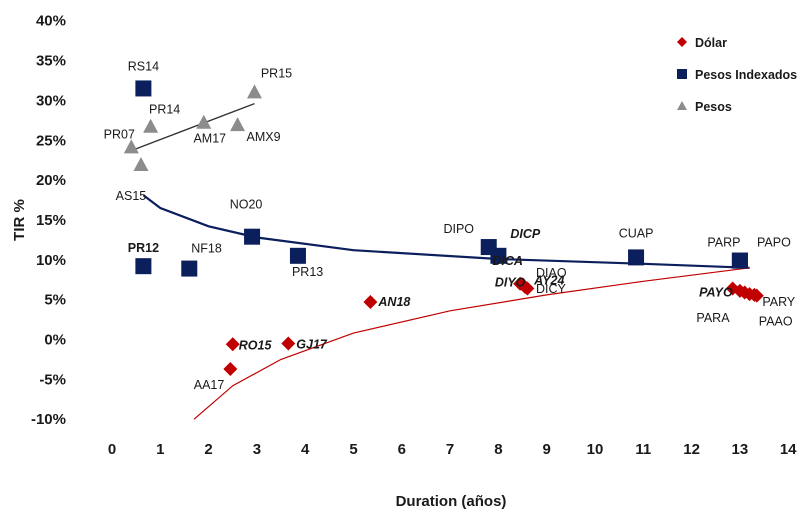  Describe the element at coordinates (551, 273) in the screenshot. I see `point-label: DIAO` at that location.